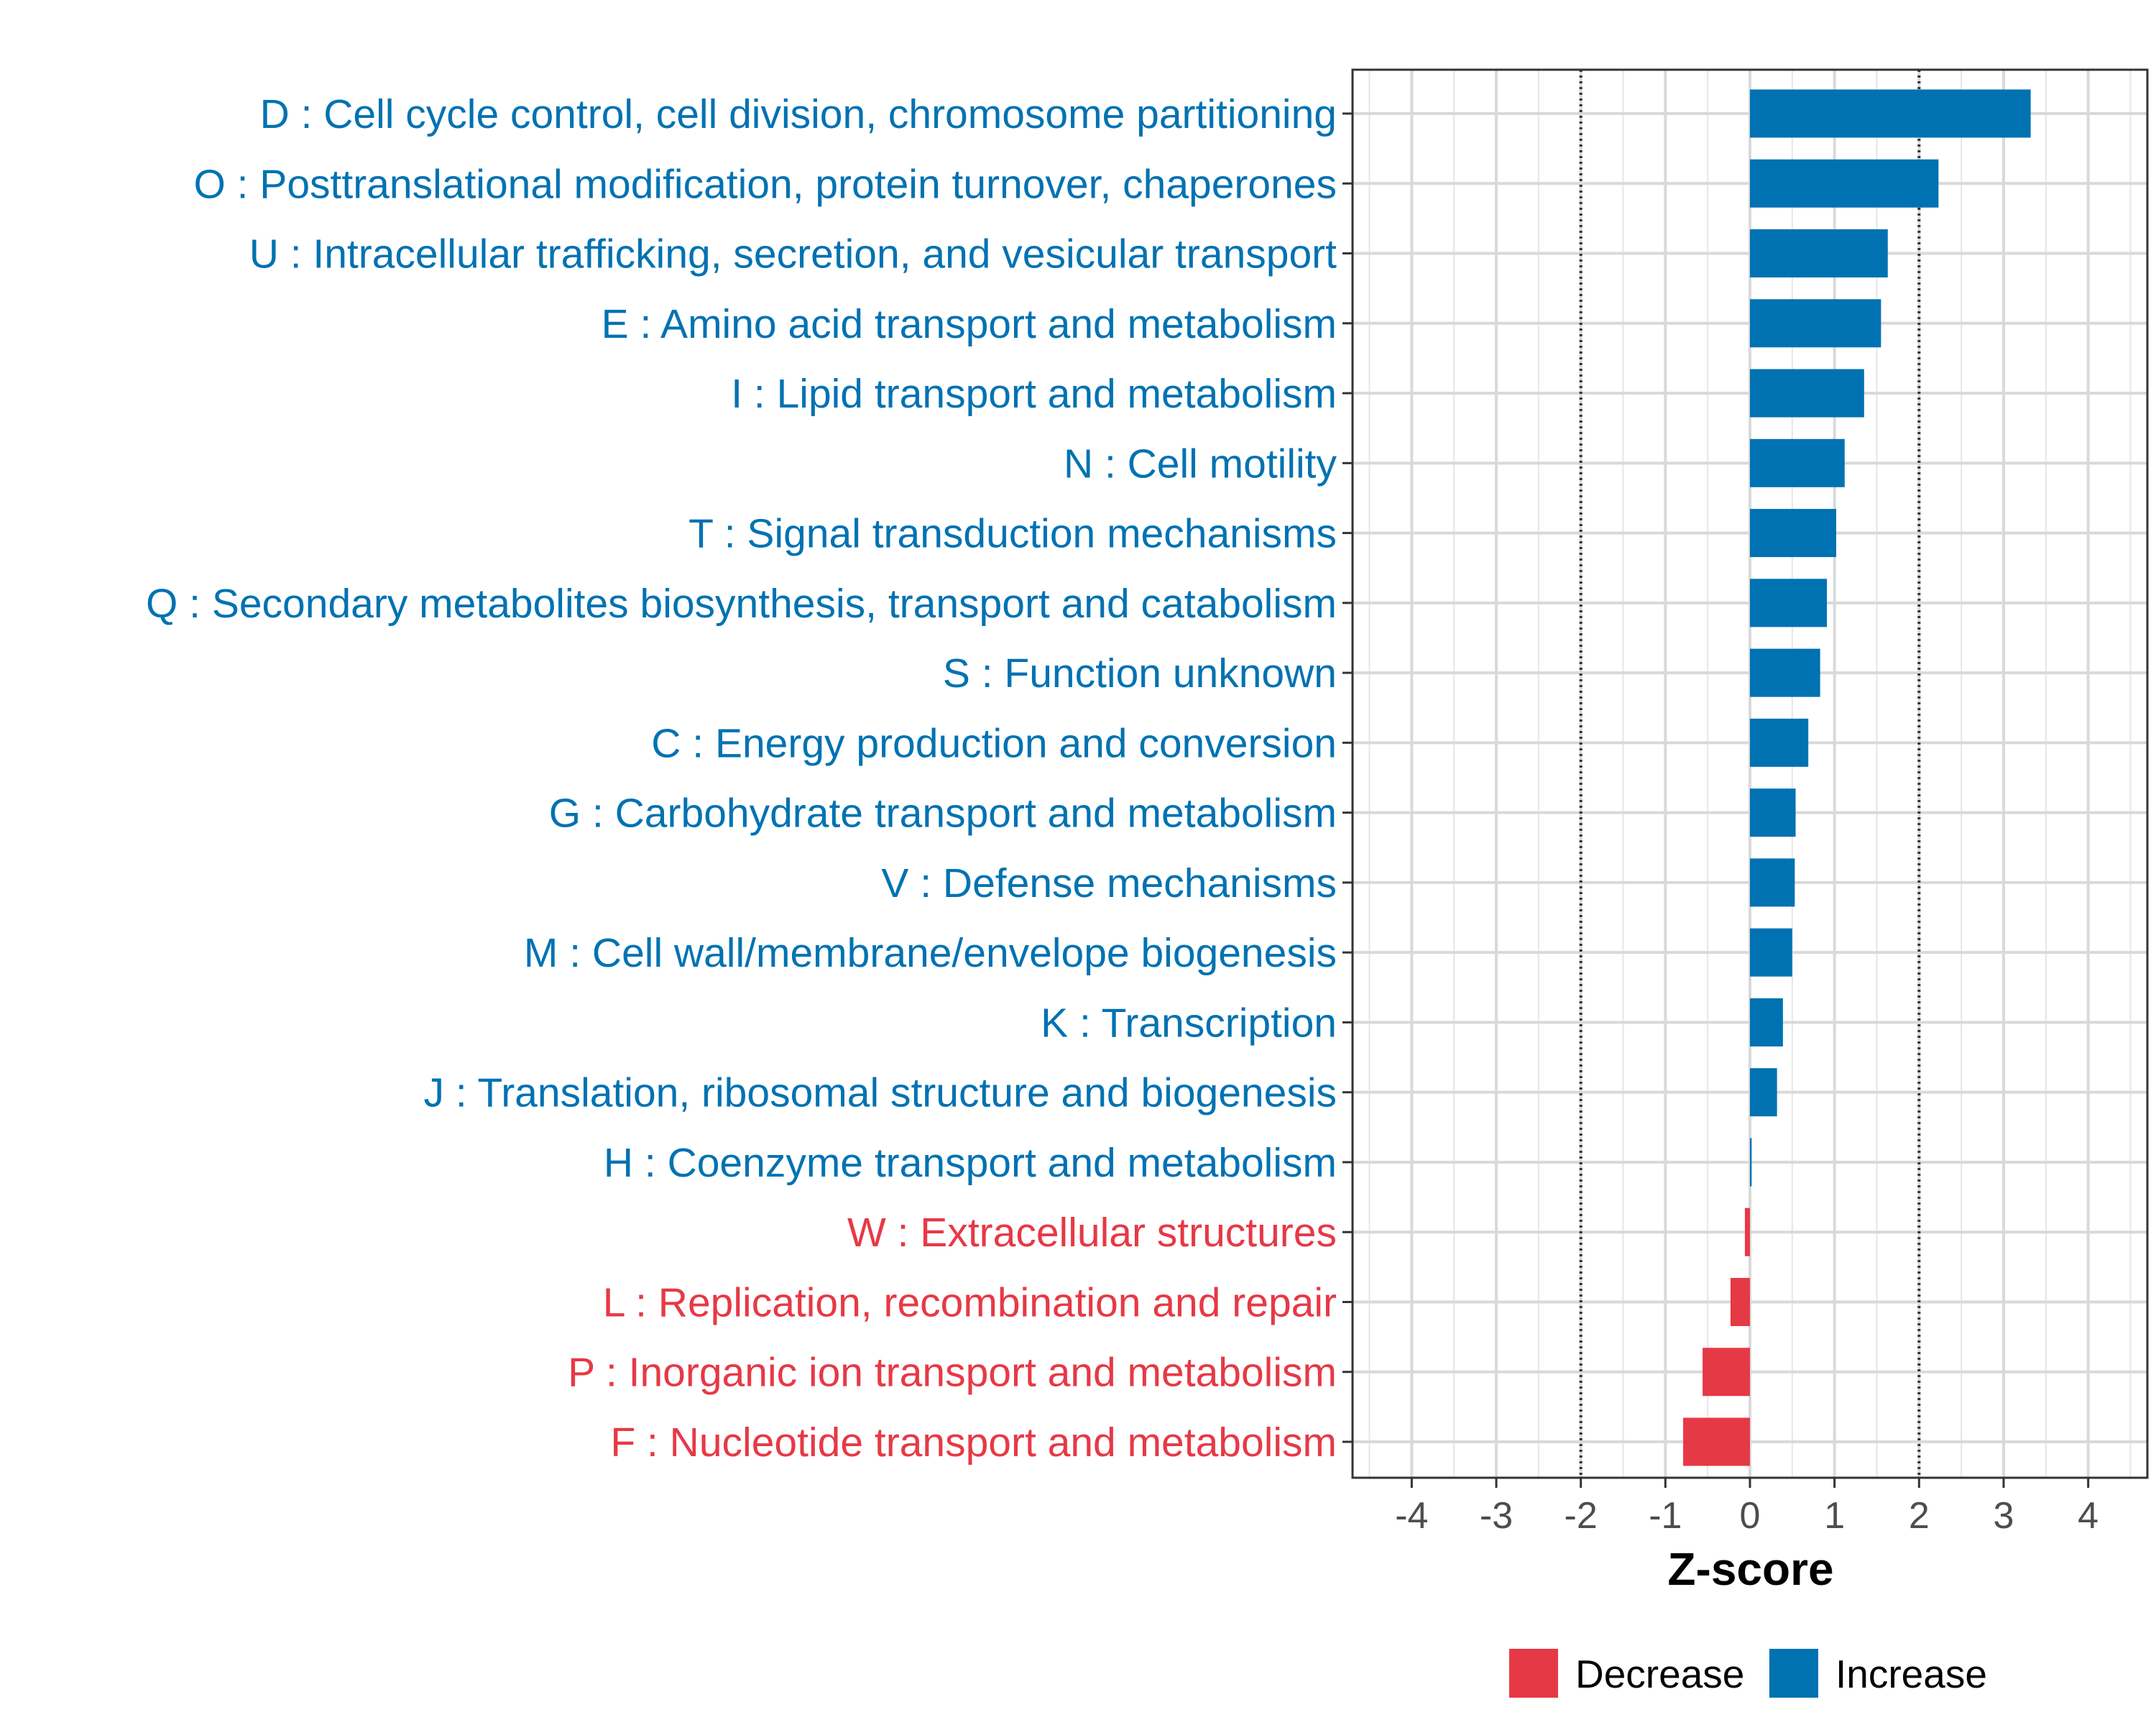 This screenshot has height=1725, width=2156. Describe the element at coordinates (1751, 1516) in the screenshot. I see `x-tick-label: 0` at that location.